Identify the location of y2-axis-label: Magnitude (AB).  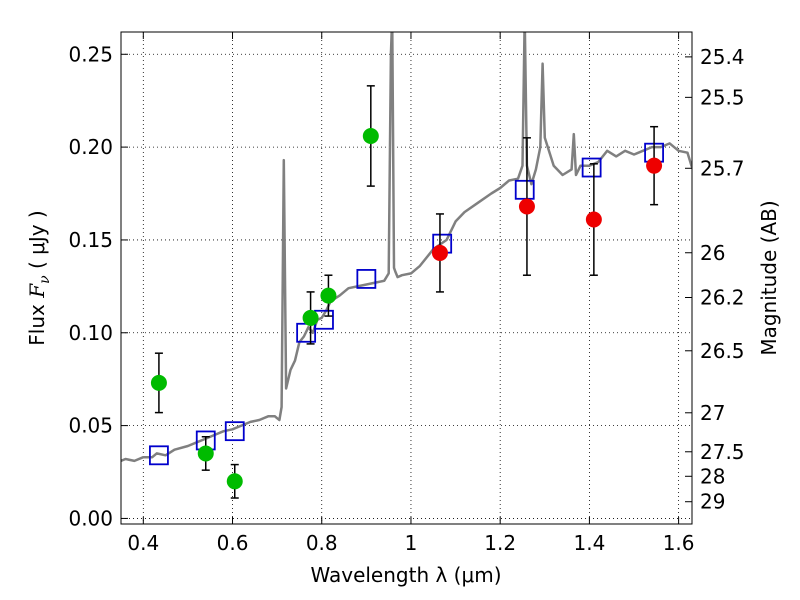
(769, 277).